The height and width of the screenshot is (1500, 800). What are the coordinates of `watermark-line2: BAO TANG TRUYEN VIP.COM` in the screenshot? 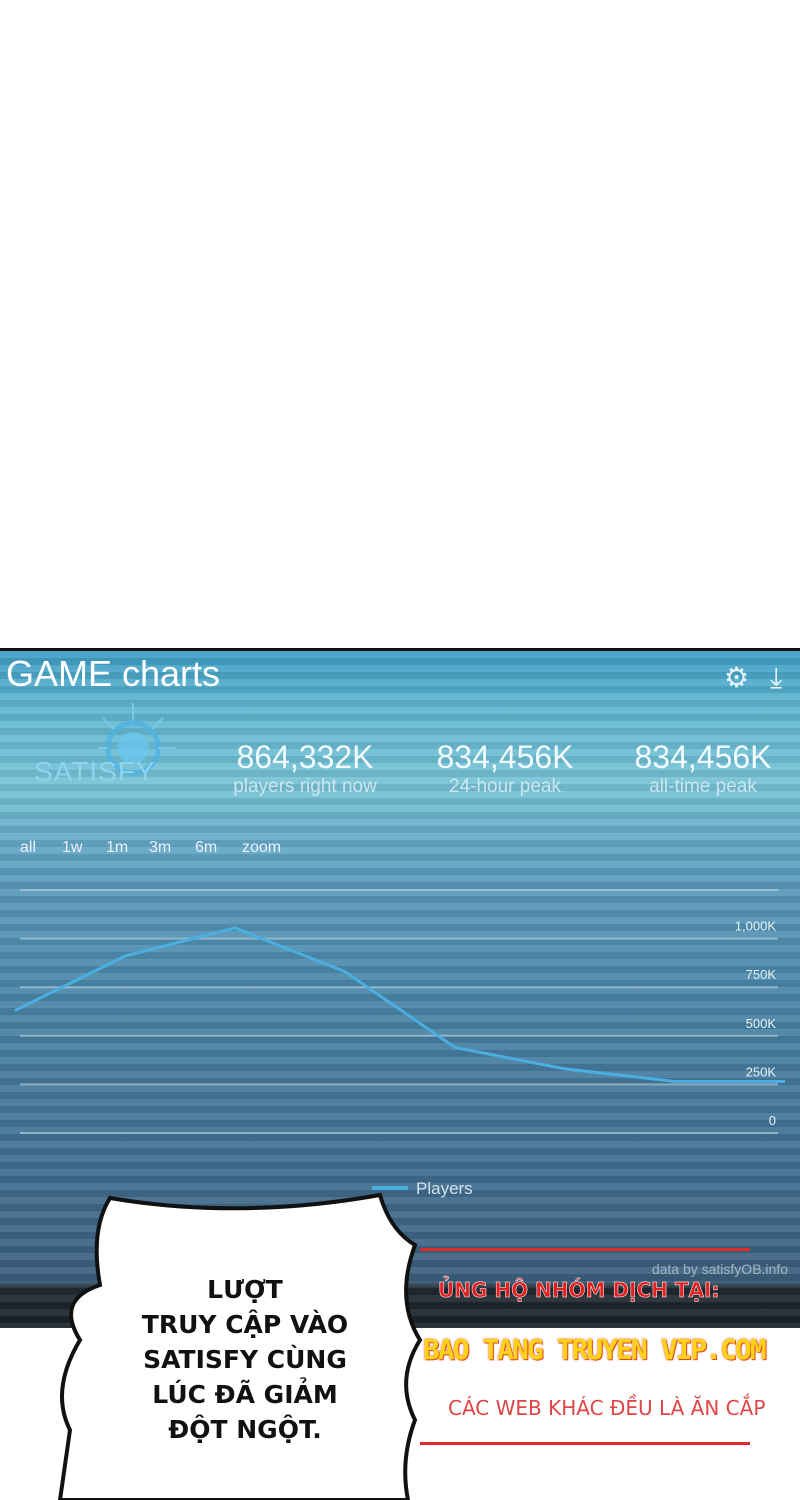 It's located at (595, 1349).